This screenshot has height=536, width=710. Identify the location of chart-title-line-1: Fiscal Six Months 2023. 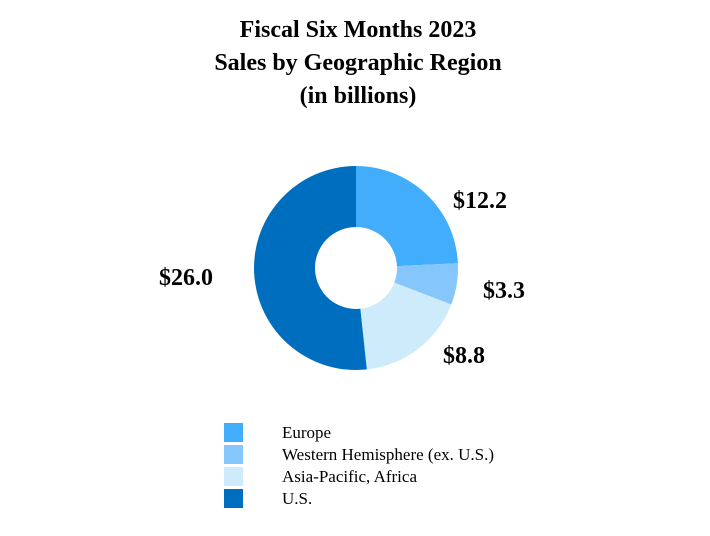
(358, 30).